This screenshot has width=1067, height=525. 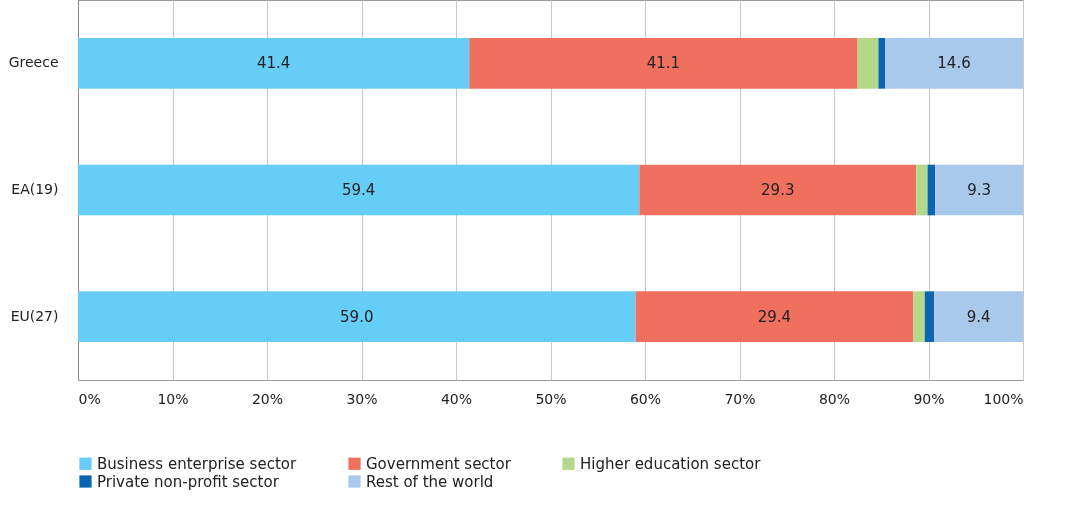 I want to click on x-tick-label: 80%, so click(x=834, y=398).